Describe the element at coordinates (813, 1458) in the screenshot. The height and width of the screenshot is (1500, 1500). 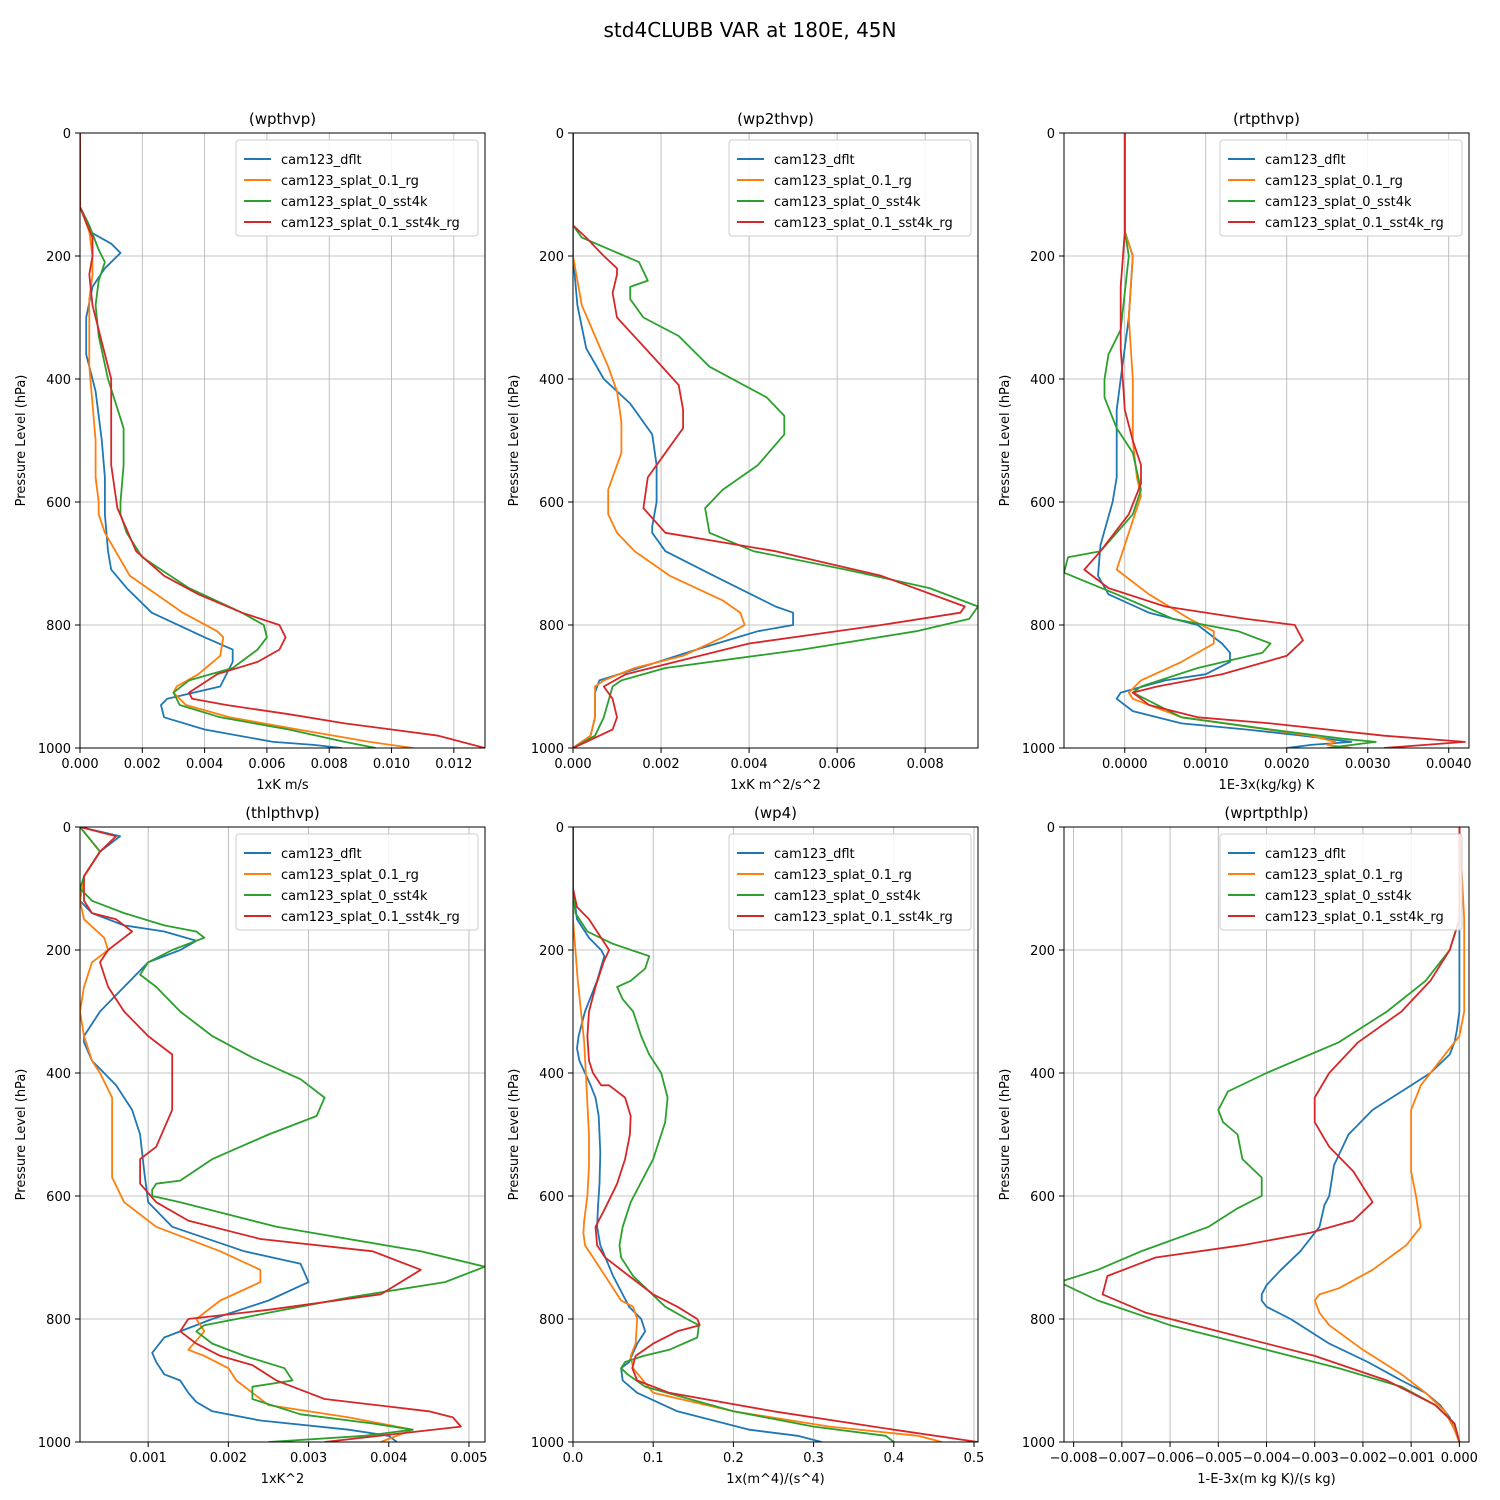
I see `x-tick-label: 0.3` at that location.